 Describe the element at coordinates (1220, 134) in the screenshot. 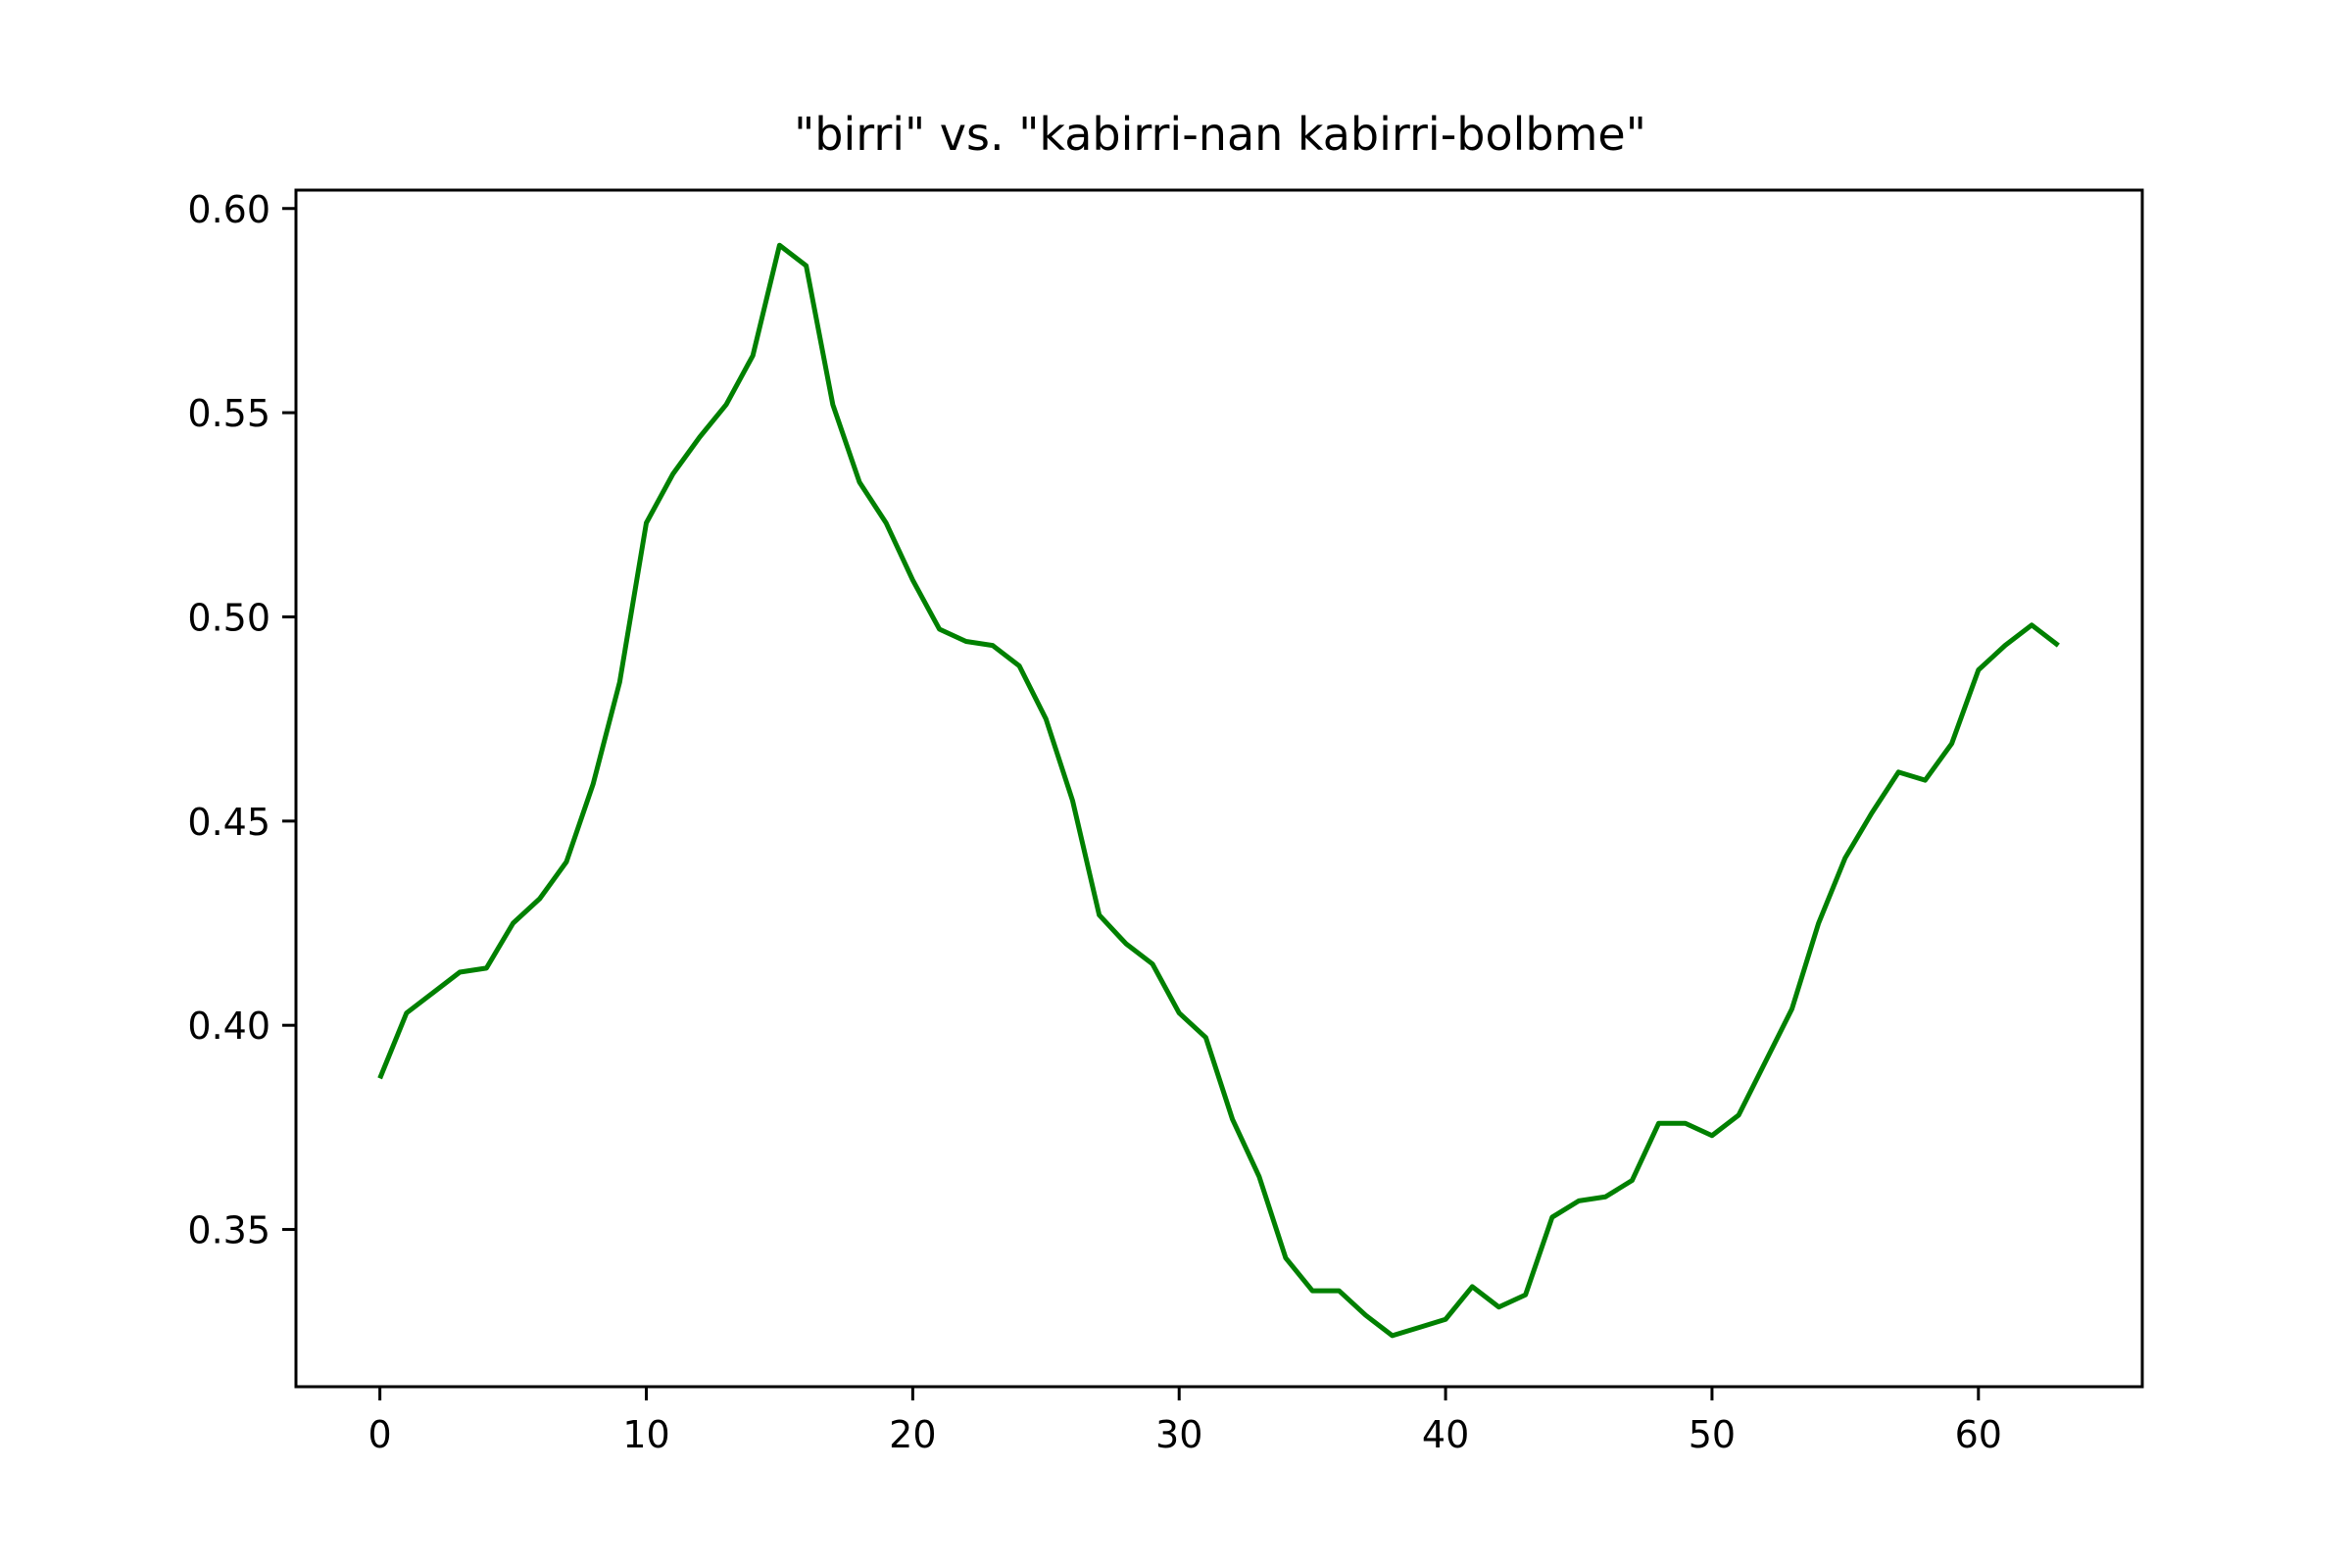

I see `chart-title: "birri" vs. "kabirri-nan kabirri-bolbme"` at that location.